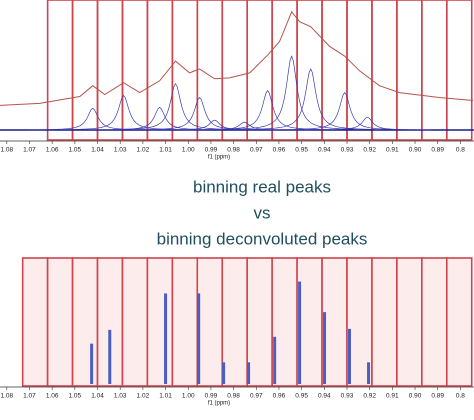 The width and height of the screenshot is (474, 420). Describe the element at coordinates (437, 396) in the screenshot. I see `x-tick-label: 0.89` at that location.